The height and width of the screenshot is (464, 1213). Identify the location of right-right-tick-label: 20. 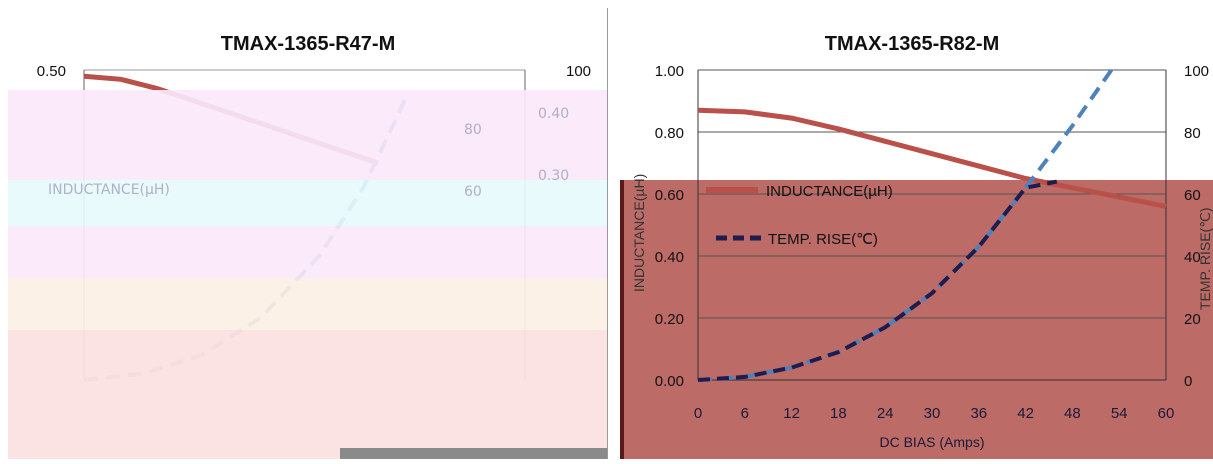
(1192, 319).